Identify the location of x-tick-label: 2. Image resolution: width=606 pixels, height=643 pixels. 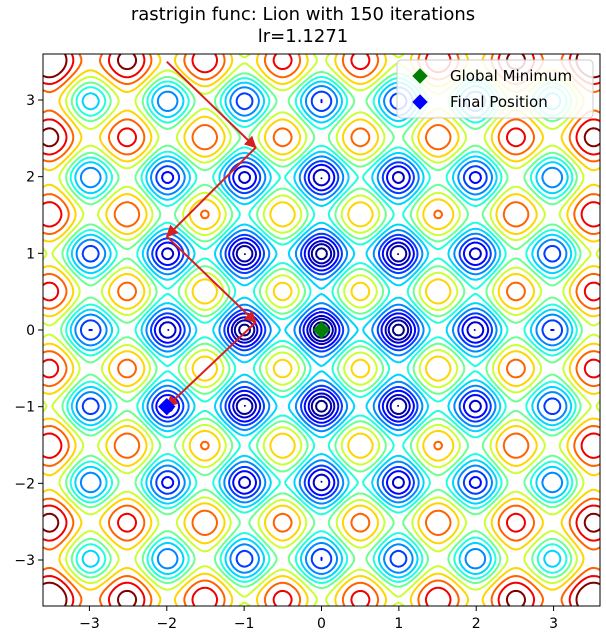
(476, 624).